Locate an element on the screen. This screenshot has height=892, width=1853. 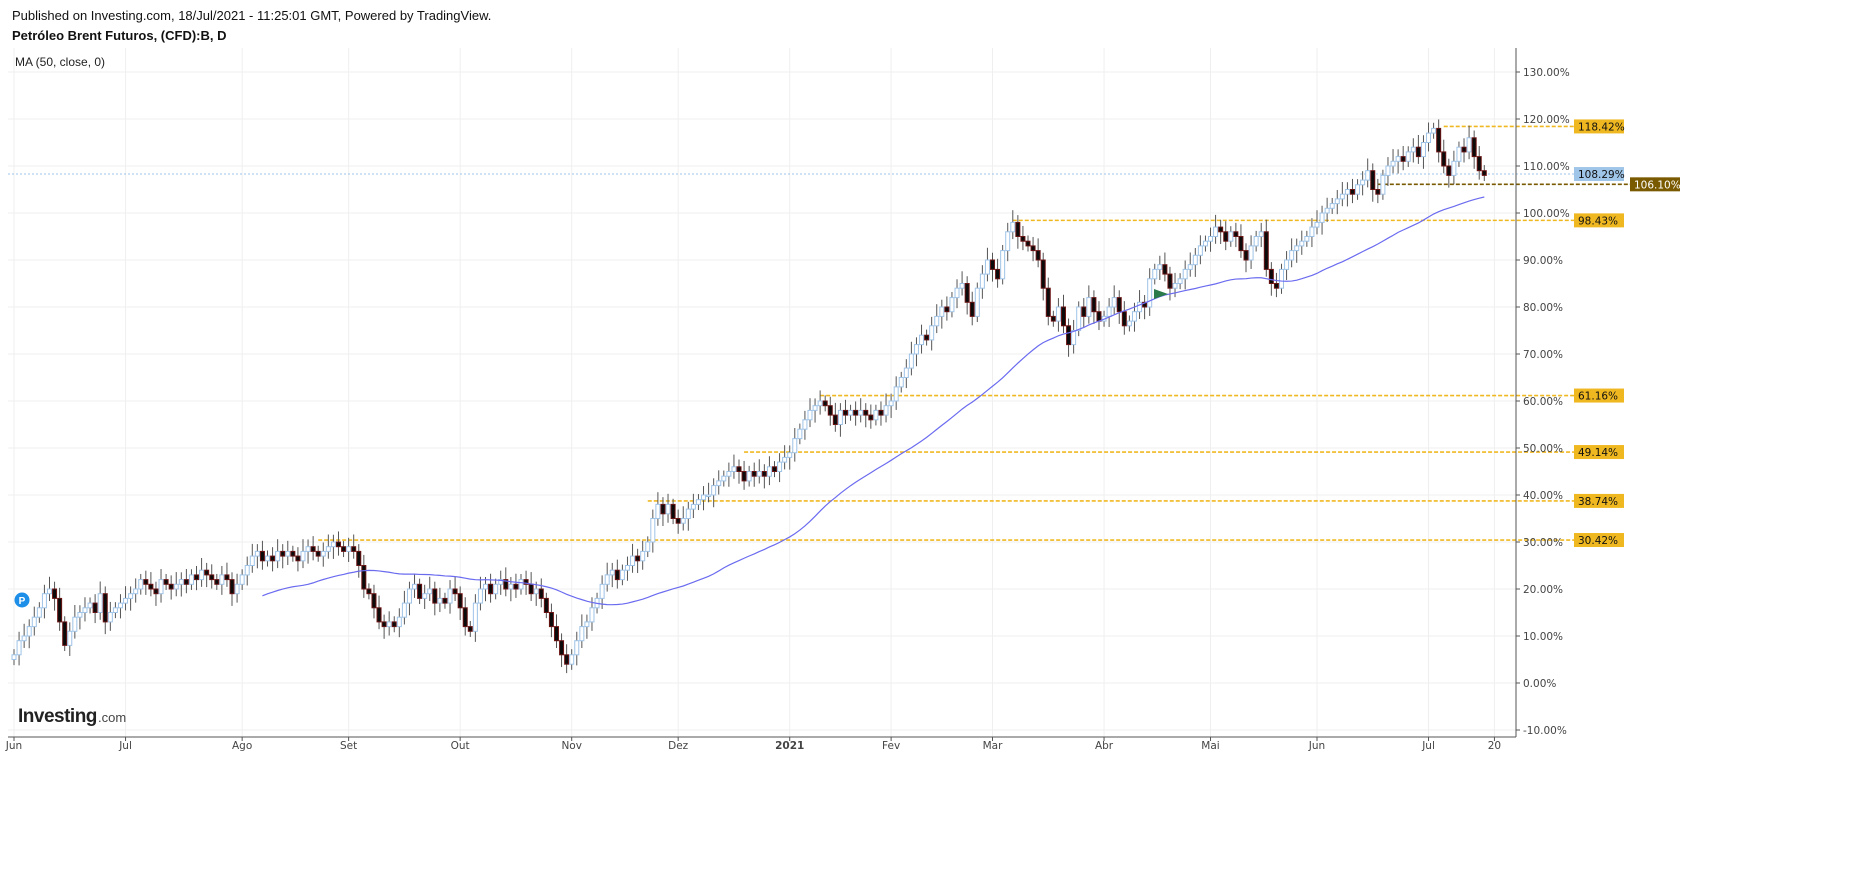
p-badge: P is located at coordinates (22, 600).